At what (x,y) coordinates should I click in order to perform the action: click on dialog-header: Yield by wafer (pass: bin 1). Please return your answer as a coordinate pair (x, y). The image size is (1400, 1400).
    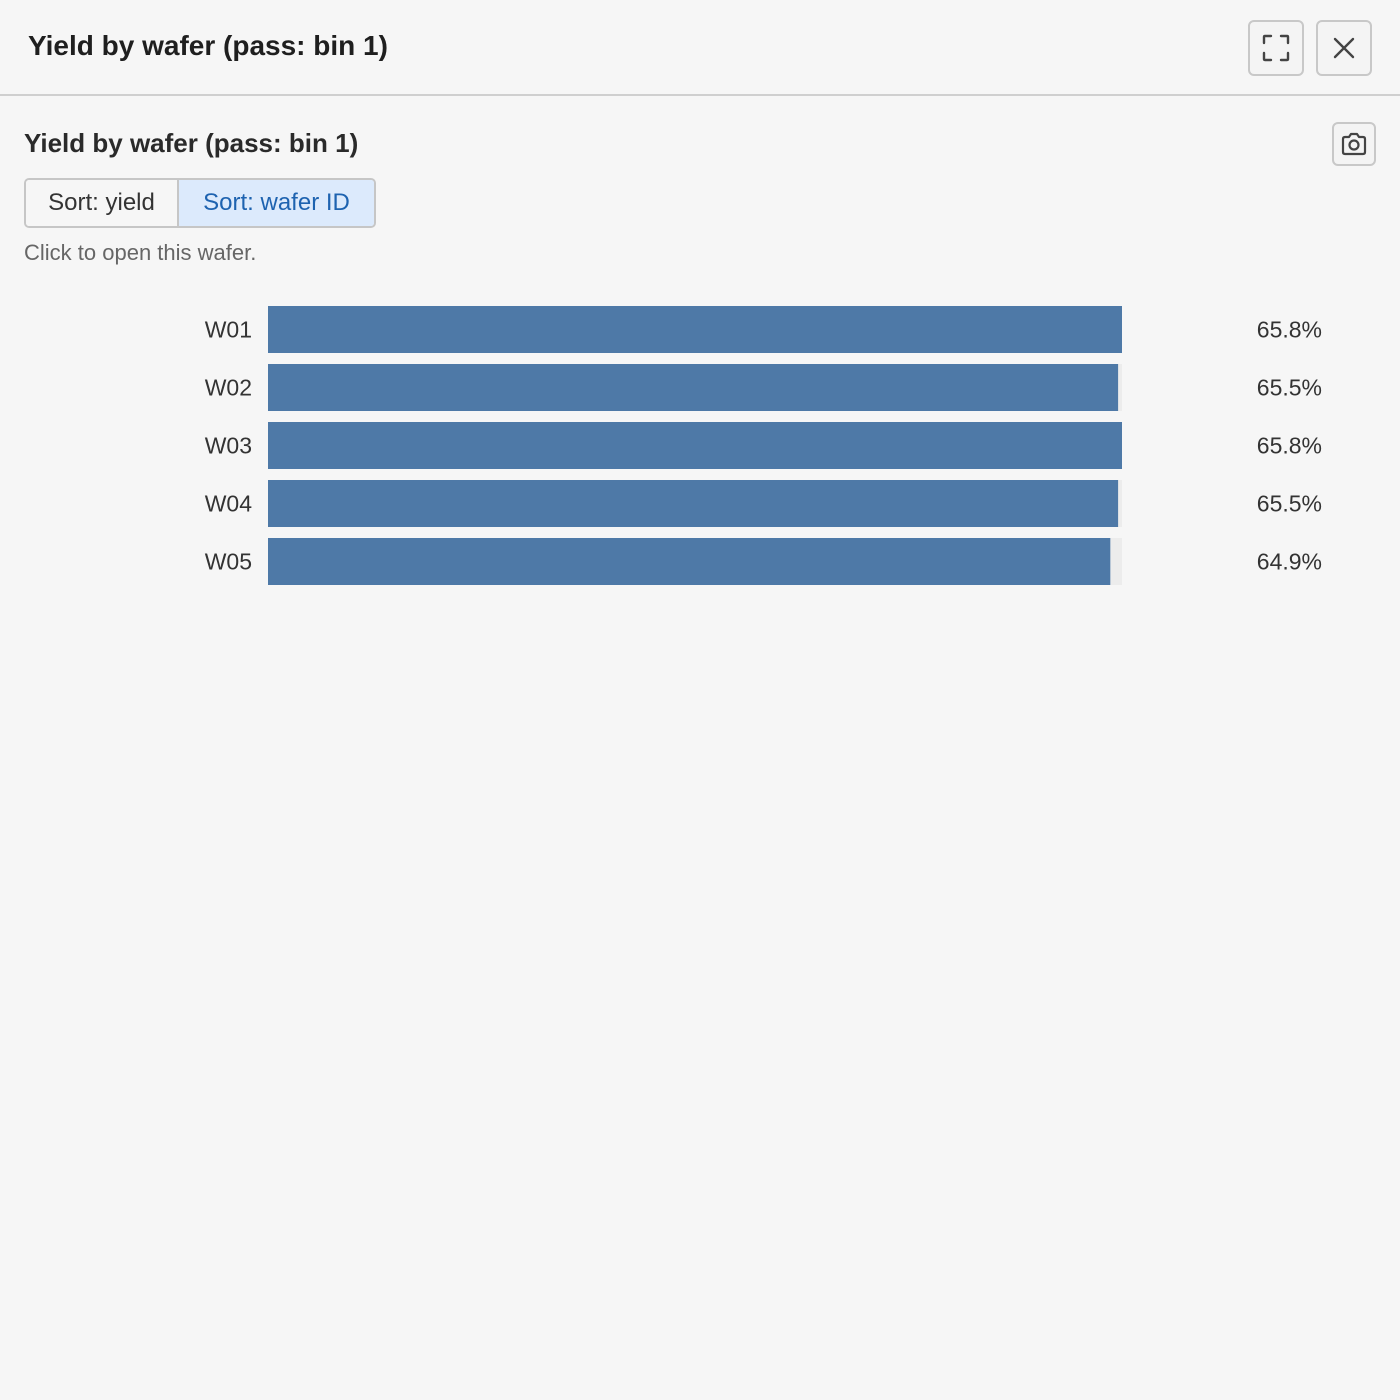
    Looking at the image, I should click on (700, 48).